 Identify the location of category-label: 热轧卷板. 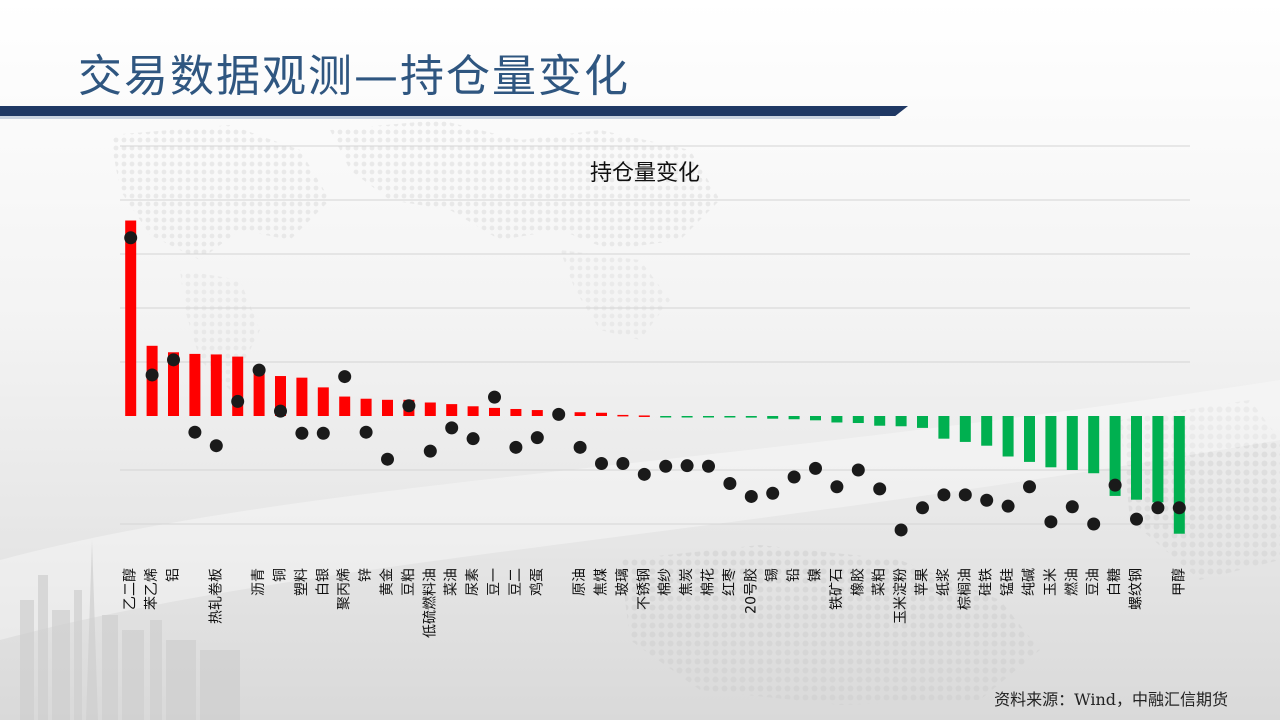
(216, 596).